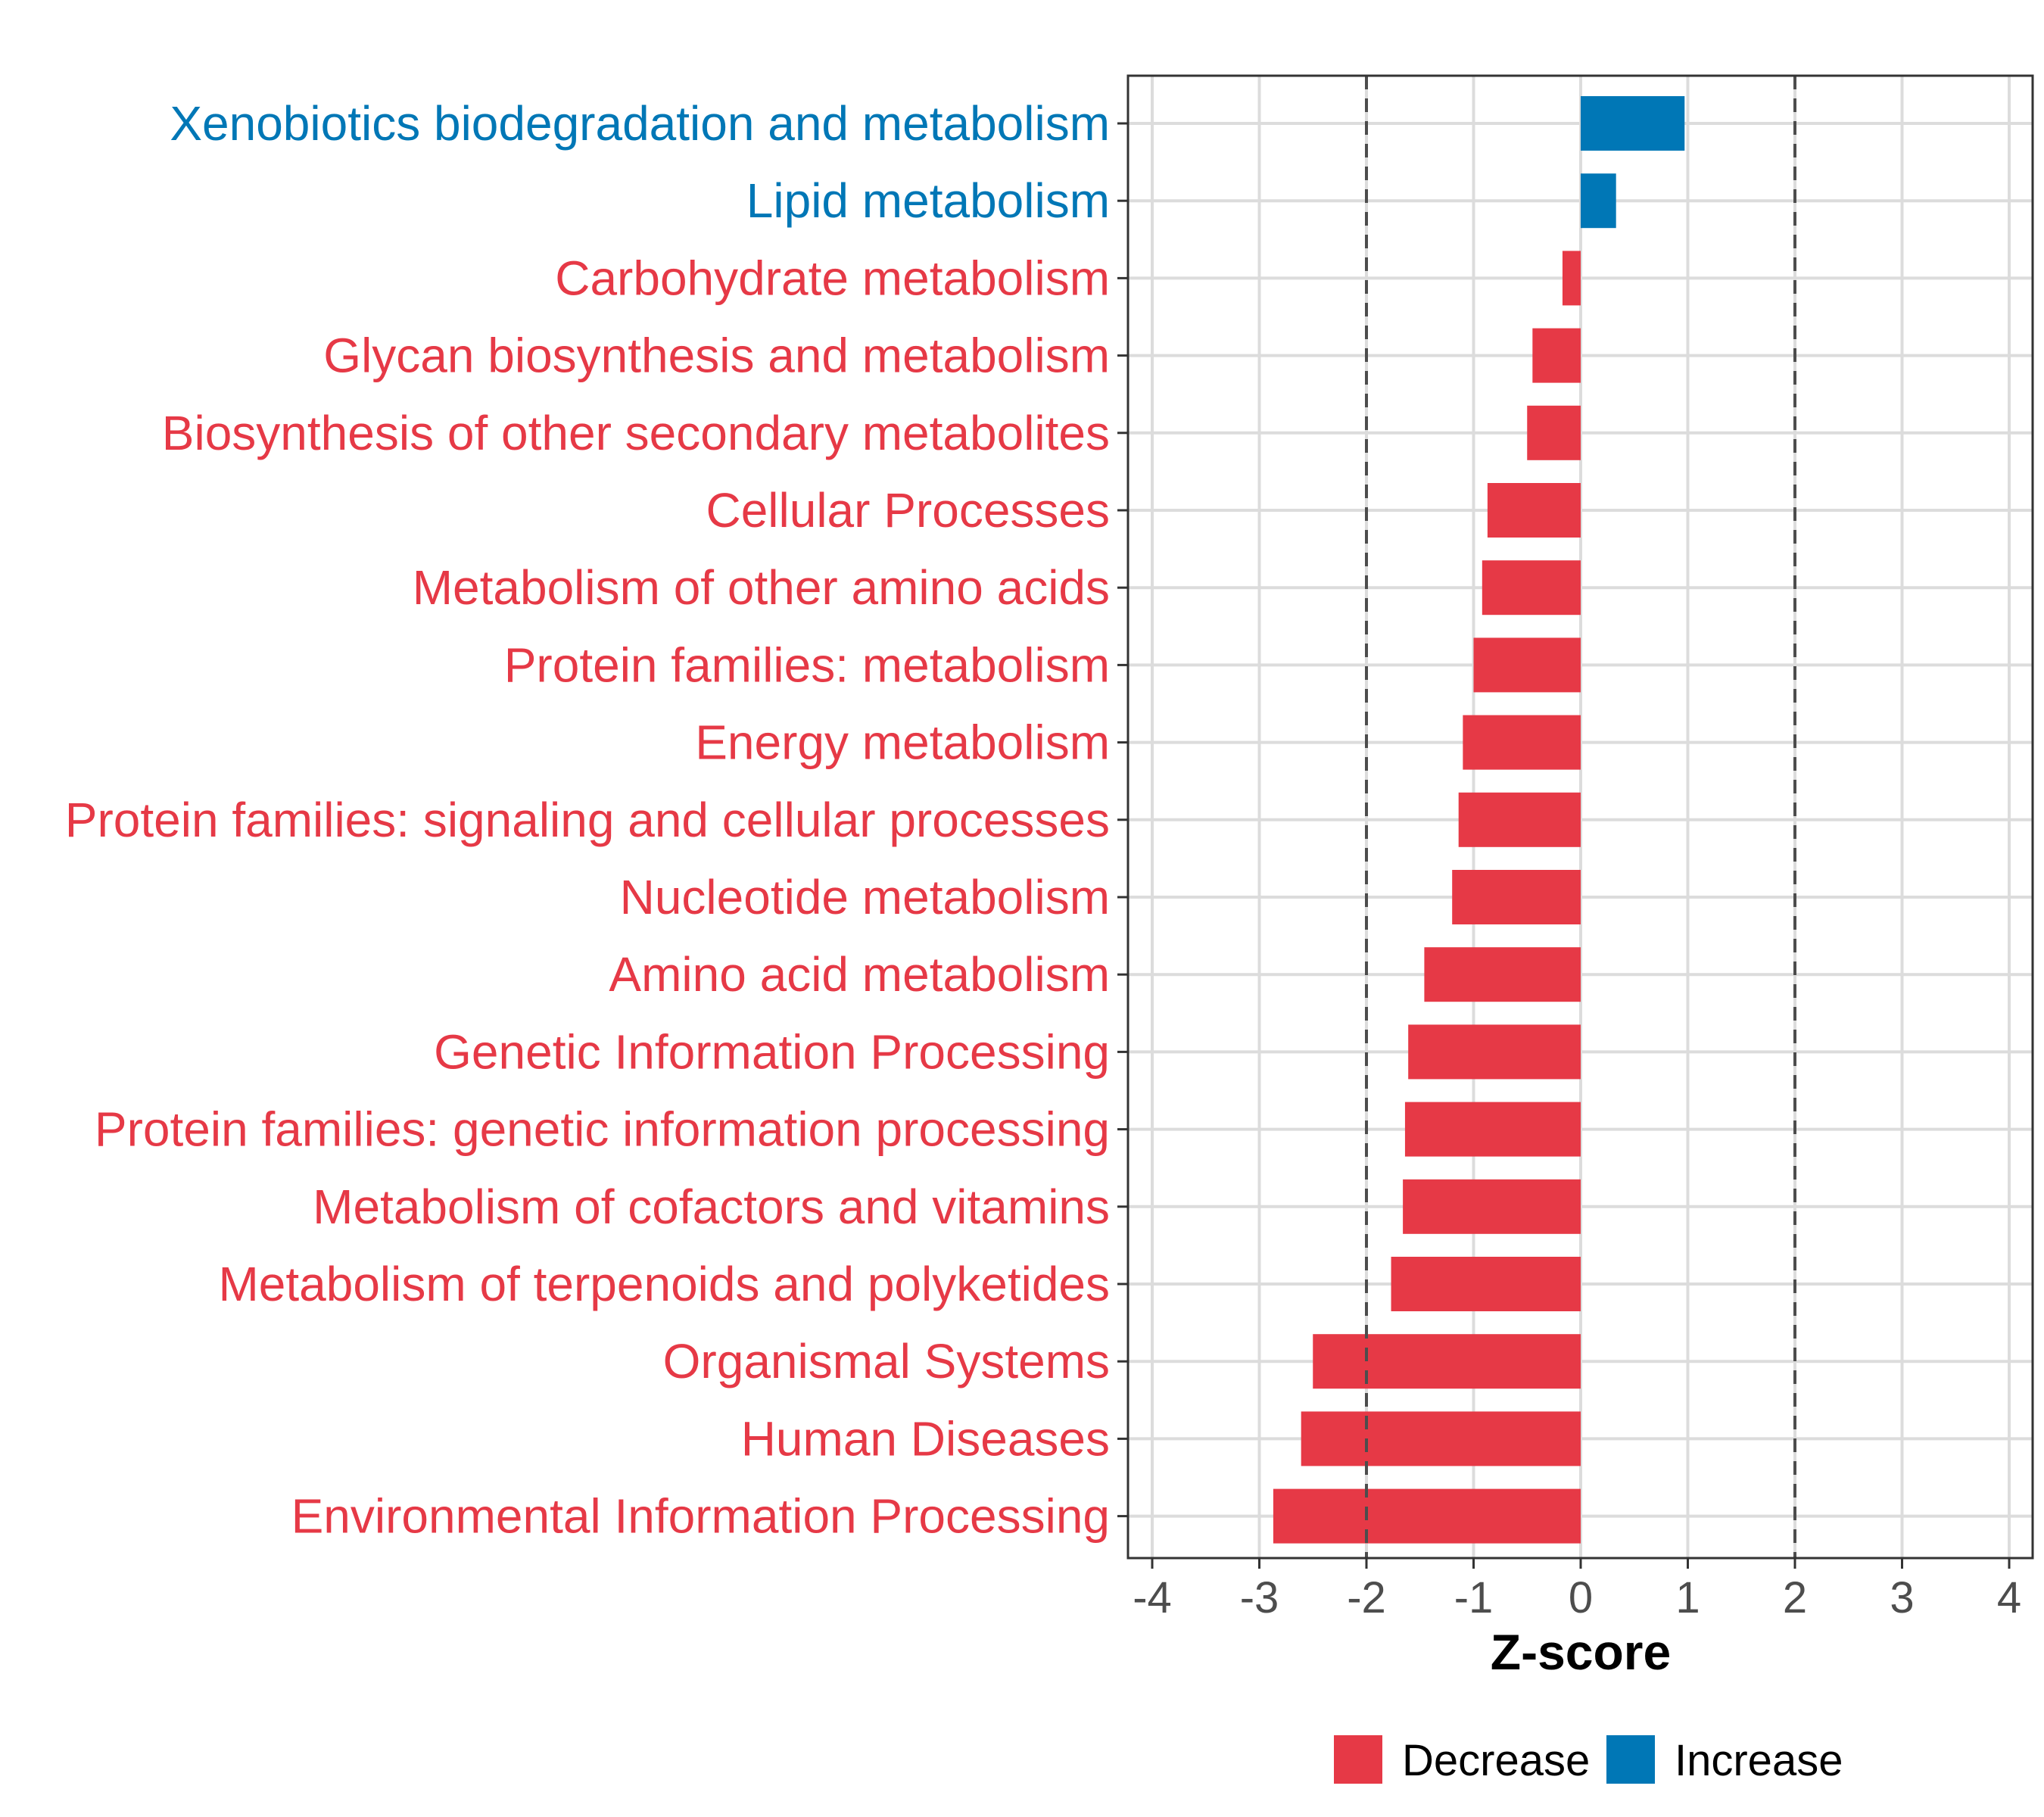 This screenshot has width=2044, height=1817. Describe the element at coordinates (807, 664) in the screenshot. I see `category-label: Protein families: metabolism` at that location.